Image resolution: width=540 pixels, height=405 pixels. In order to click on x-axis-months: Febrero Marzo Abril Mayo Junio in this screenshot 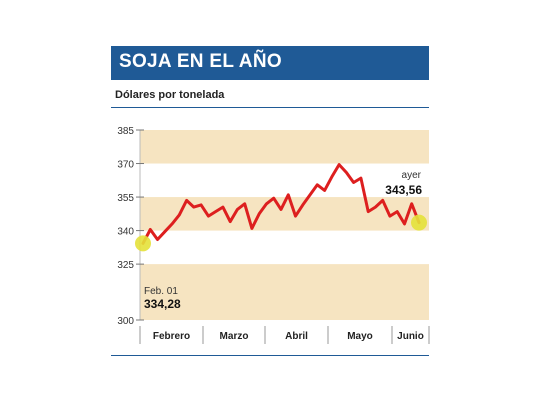, I will do `click(284, 335)`.